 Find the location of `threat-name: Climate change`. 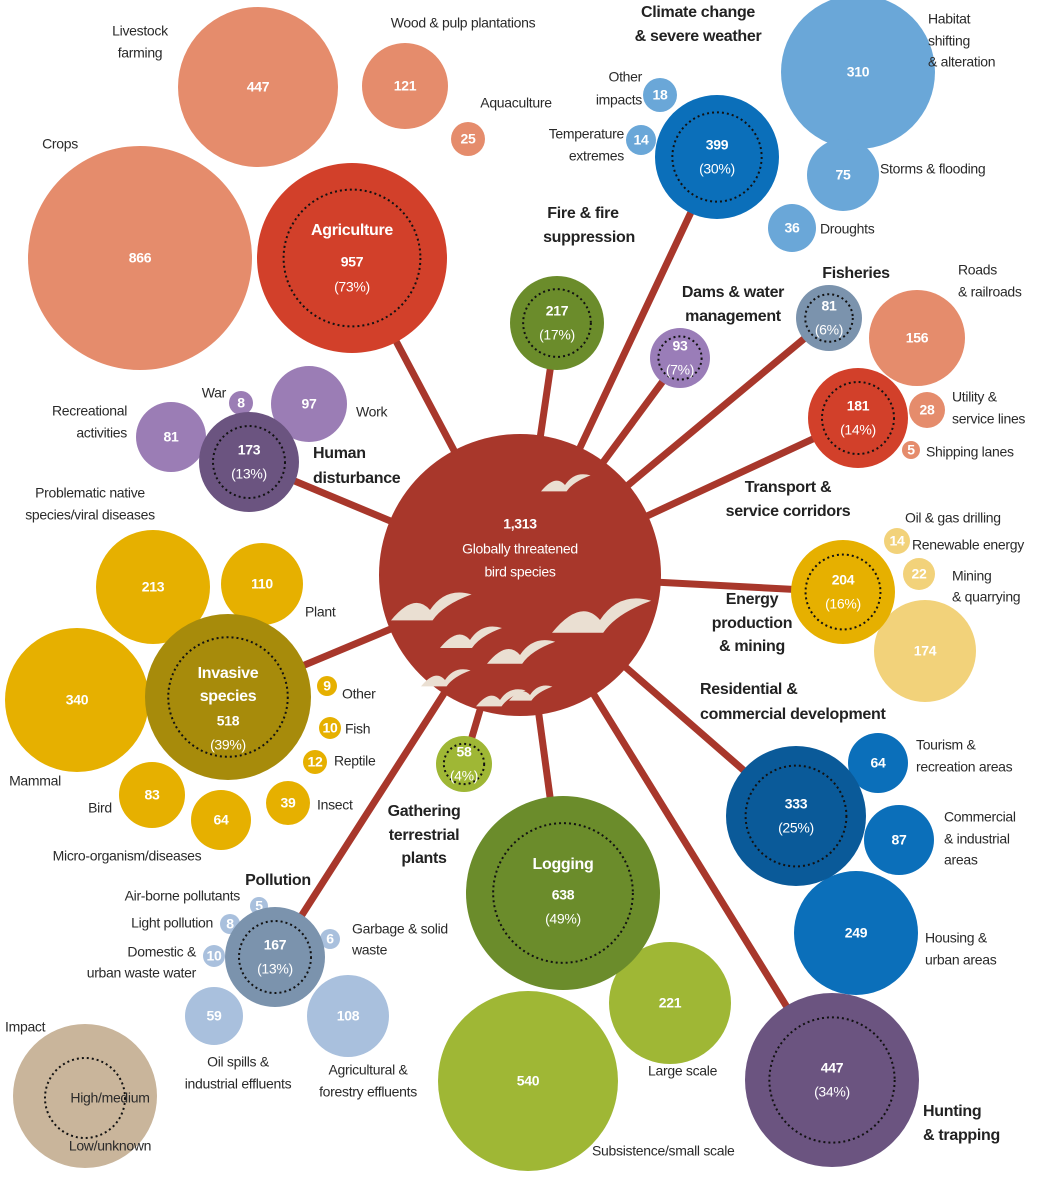

threat-name: Climate change is located at coordinates (698, 12).